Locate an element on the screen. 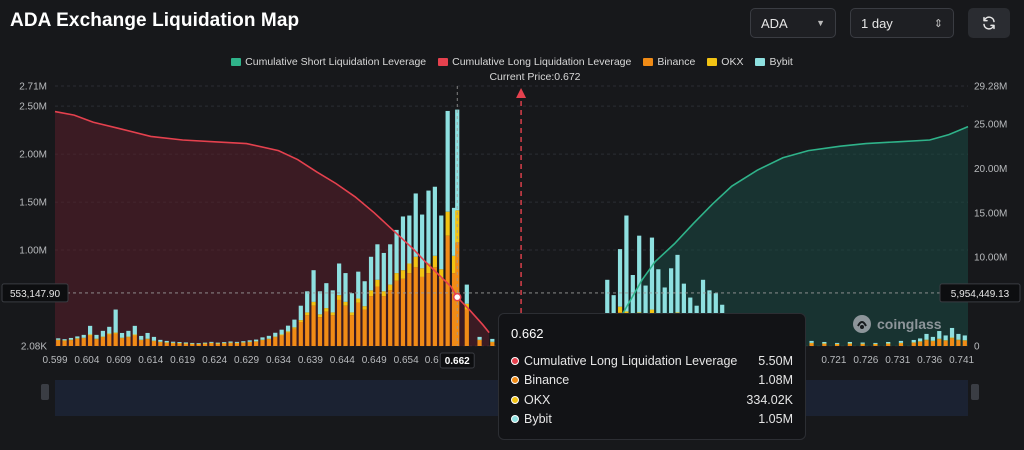 This screenshot has height=450, width=1024. legend-item-long: Cumulative Long Liquidation Leverage is located at coordinates (534, 62).